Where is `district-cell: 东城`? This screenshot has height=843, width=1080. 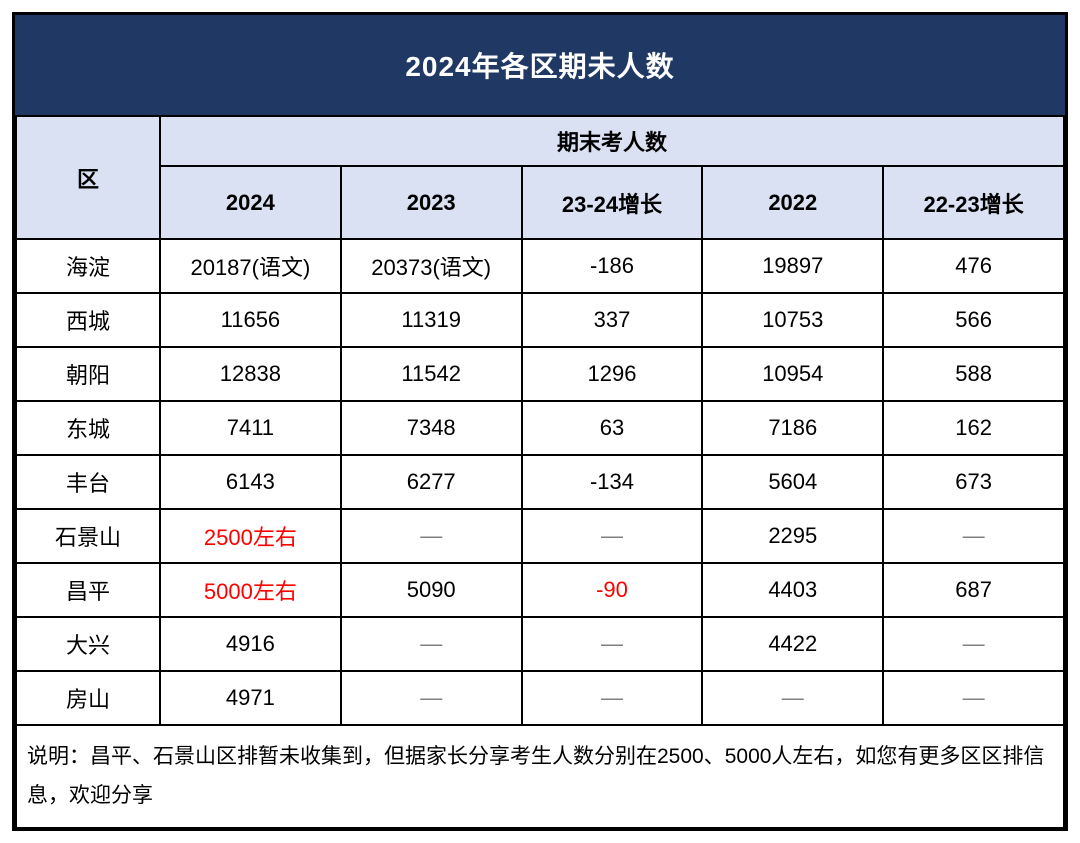 district-cell: 东城 is located at coordinates (88, 428).